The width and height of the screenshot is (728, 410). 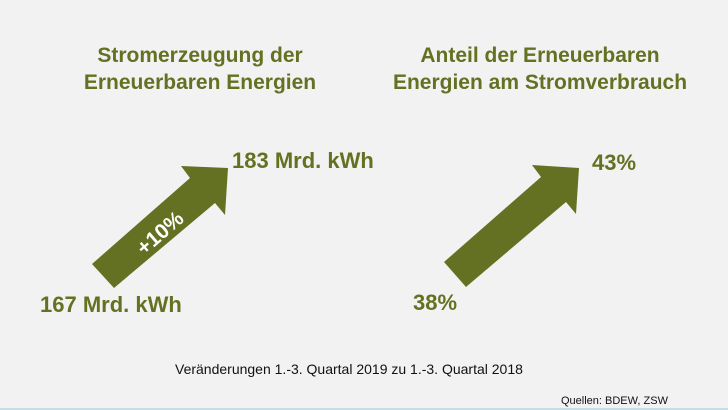 I want to click on left-title-line2: Erneuerbaren Energien, so click(x=200, y=82).